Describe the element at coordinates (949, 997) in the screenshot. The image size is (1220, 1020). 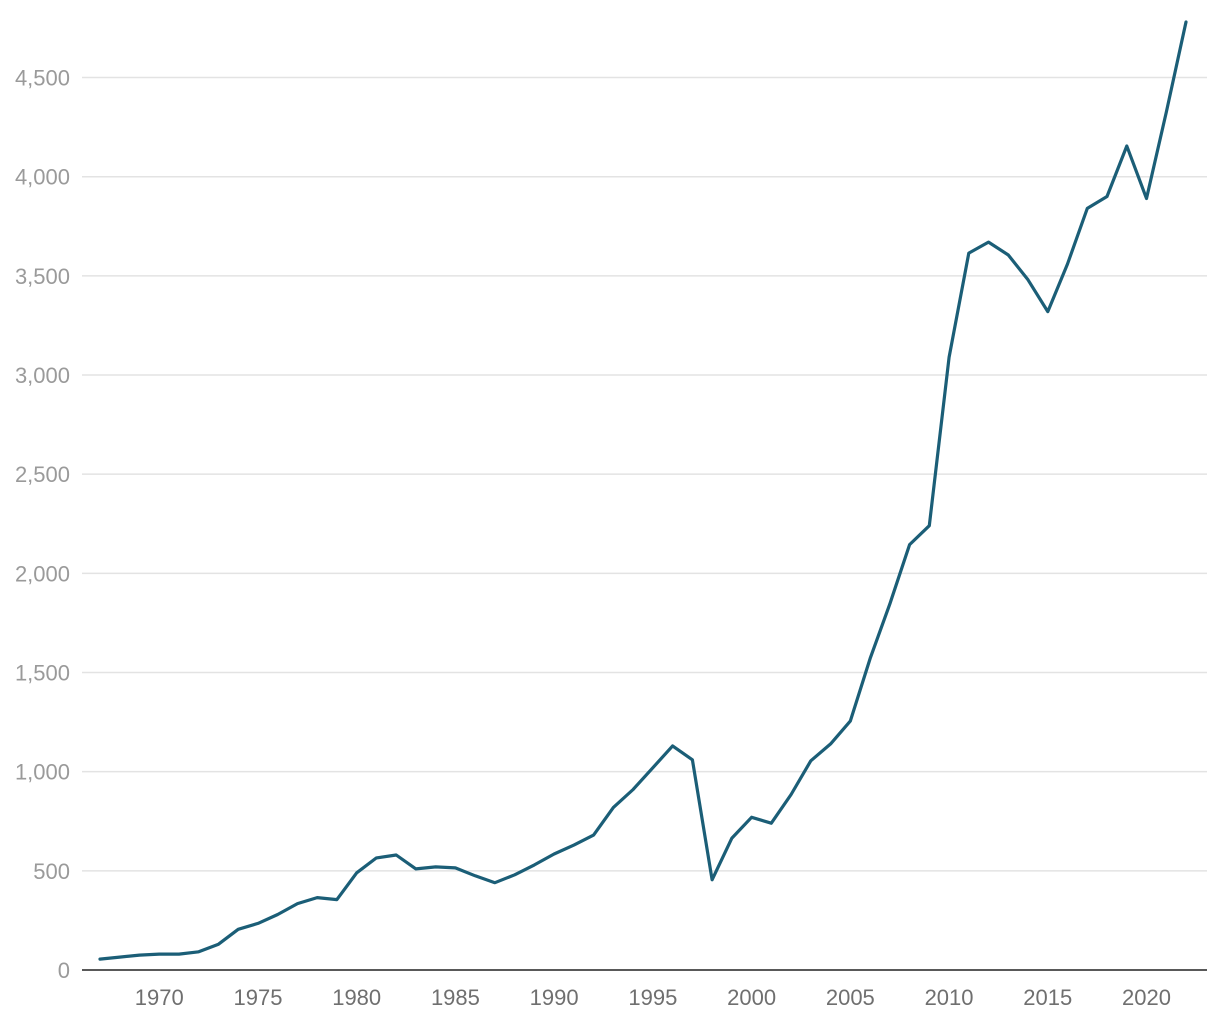
I see `x-tick-label: 2010` at that location.